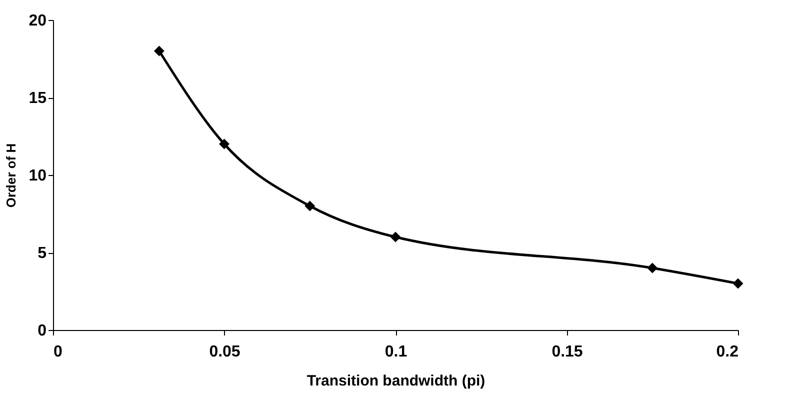 Image resolution: width=792 pixels, height=413 pixels. Describe the element at coordinates (42, 253) in the screenshot. I see `y-tick-label: 5` at that location.